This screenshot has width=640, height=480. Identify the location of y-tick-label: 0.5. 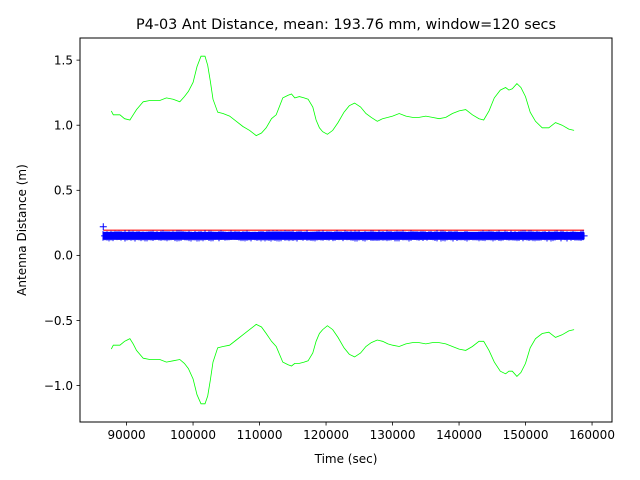
(63, 191).